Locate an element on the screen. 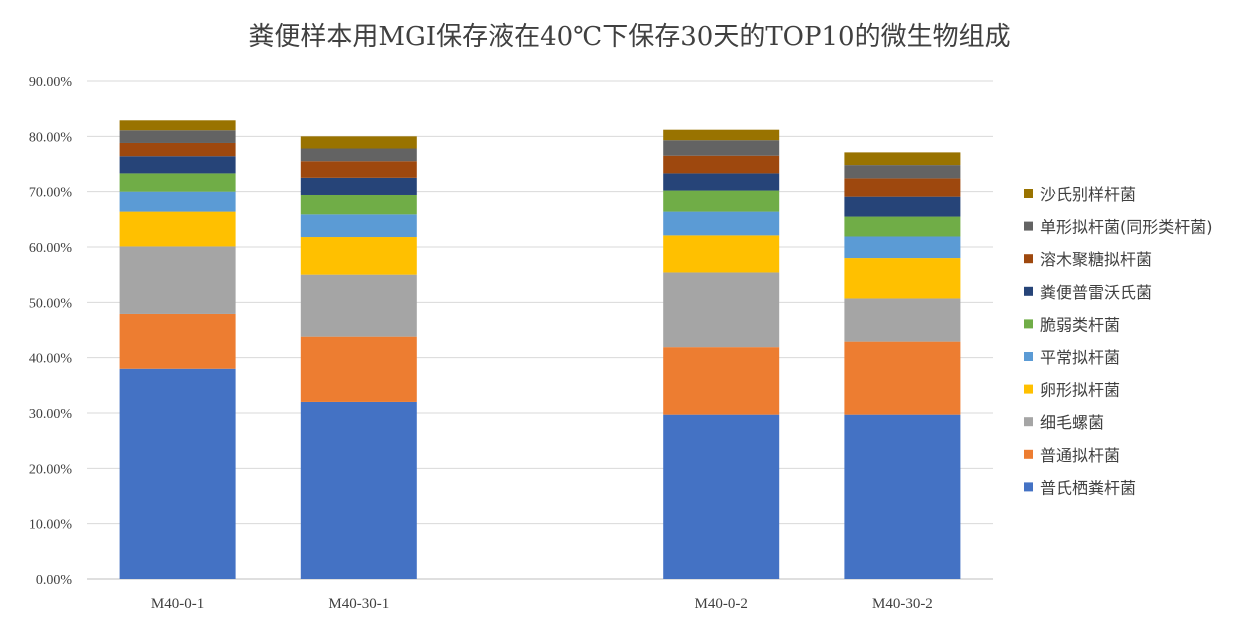 The width and height of the screenshot is (1259, 625). legend-label: 脆弱类杆菌 is located at coordinates (1080, 324).